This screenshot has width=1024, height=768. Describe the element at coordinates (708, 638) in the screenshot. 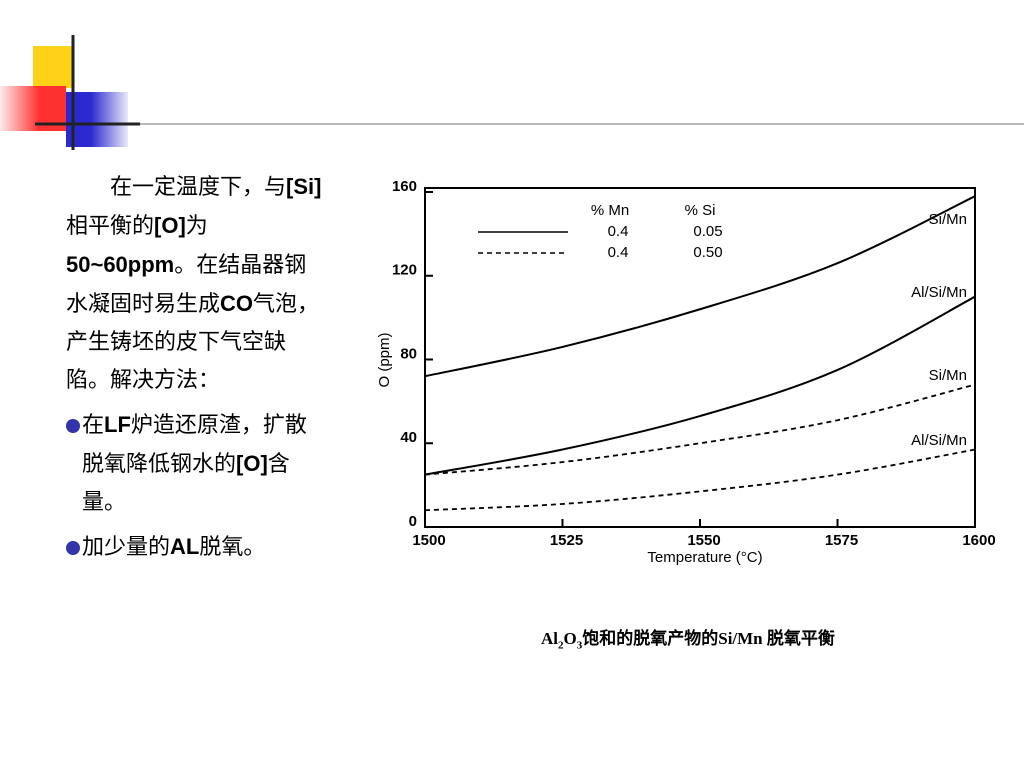

I see `text: 饱和的脱氧产物的Si/Mn 脱氧平衡` at that location.